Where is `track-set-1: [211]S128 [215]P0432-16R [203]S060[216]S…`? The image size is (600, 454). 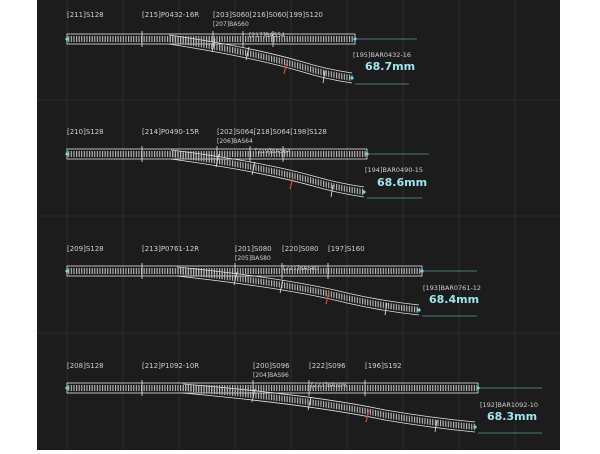 track-set-1: [211]S128 [215]P0432-16R [203]S060[216]S… is located at coordinates (241, 48).